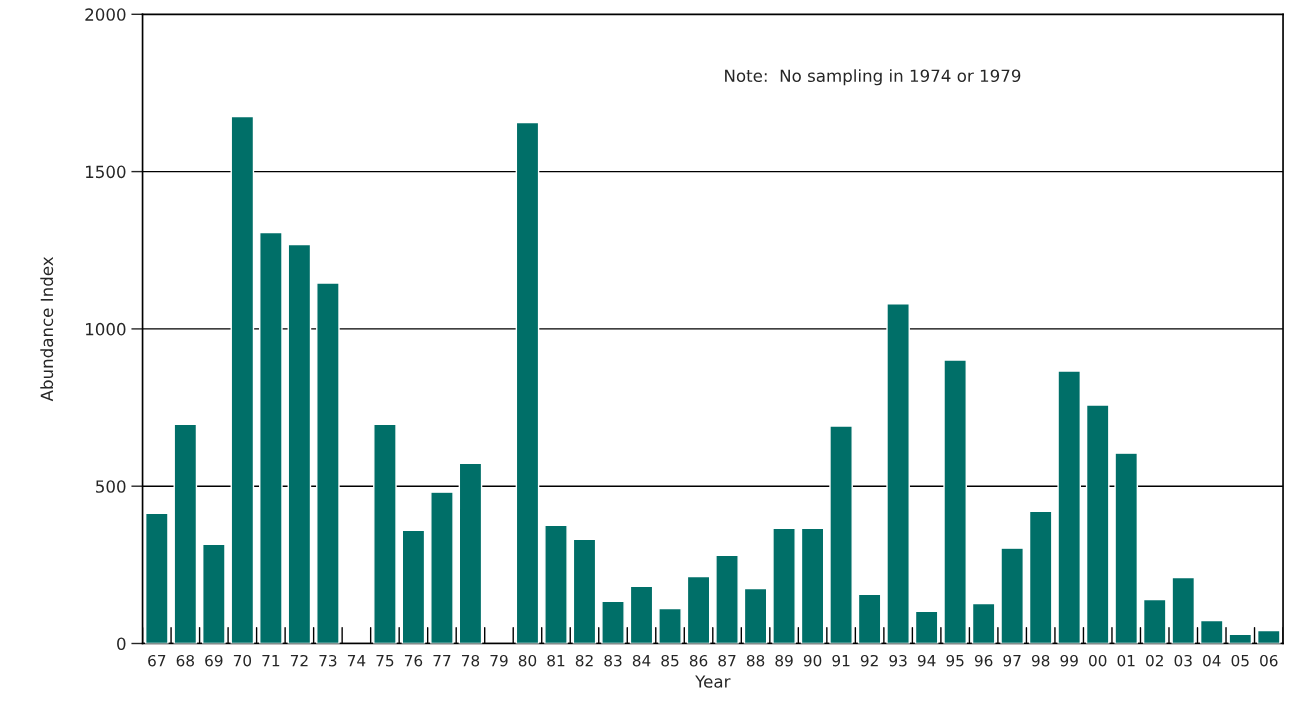 This screenshot has width=1296, height=715. I want to click on x-tick-label: 02, so click(1154, 660).